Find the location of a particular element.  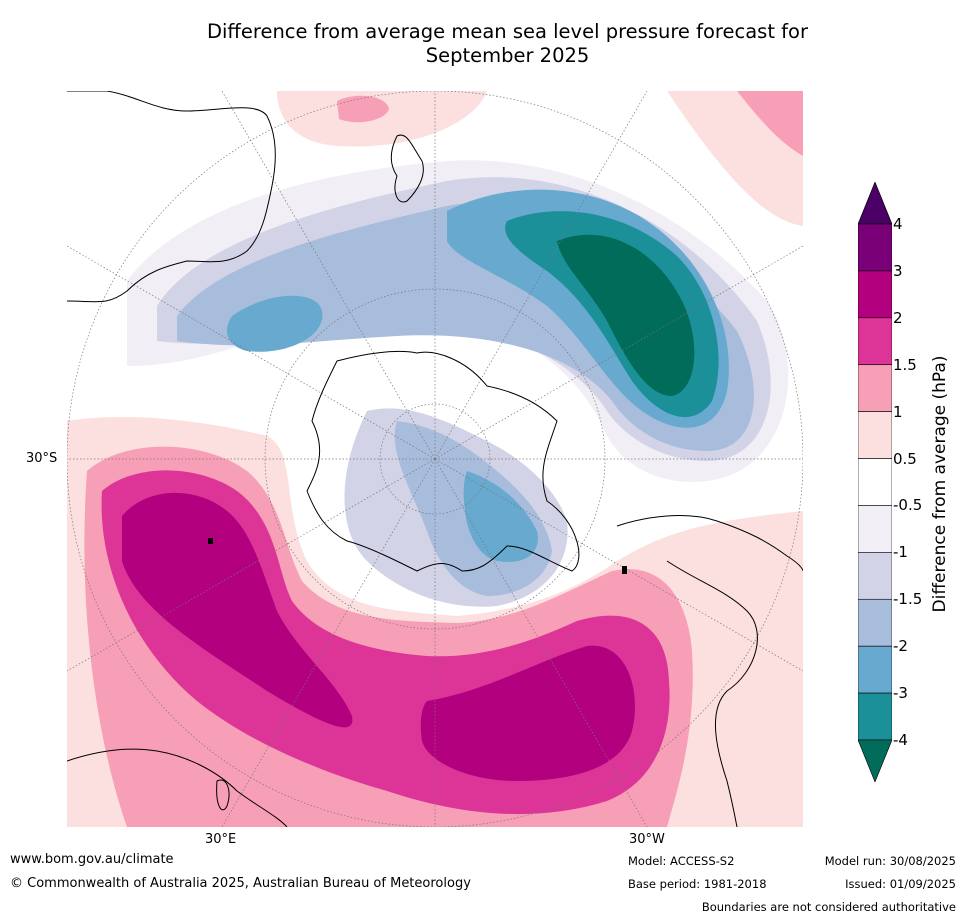

colorbar-tick-label: -1 is located at coordinates (900, 552).